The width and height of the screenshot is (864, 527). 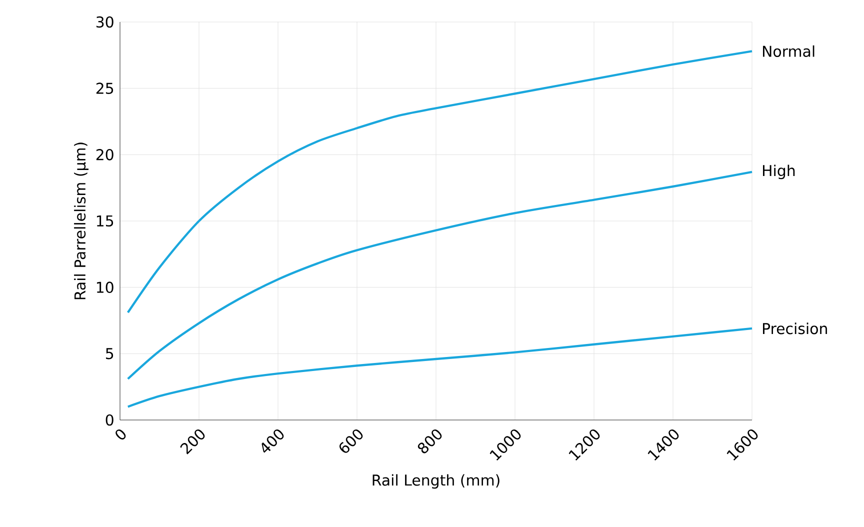 I want to click on y-tick-label: 30, so click(x=105, y=22).